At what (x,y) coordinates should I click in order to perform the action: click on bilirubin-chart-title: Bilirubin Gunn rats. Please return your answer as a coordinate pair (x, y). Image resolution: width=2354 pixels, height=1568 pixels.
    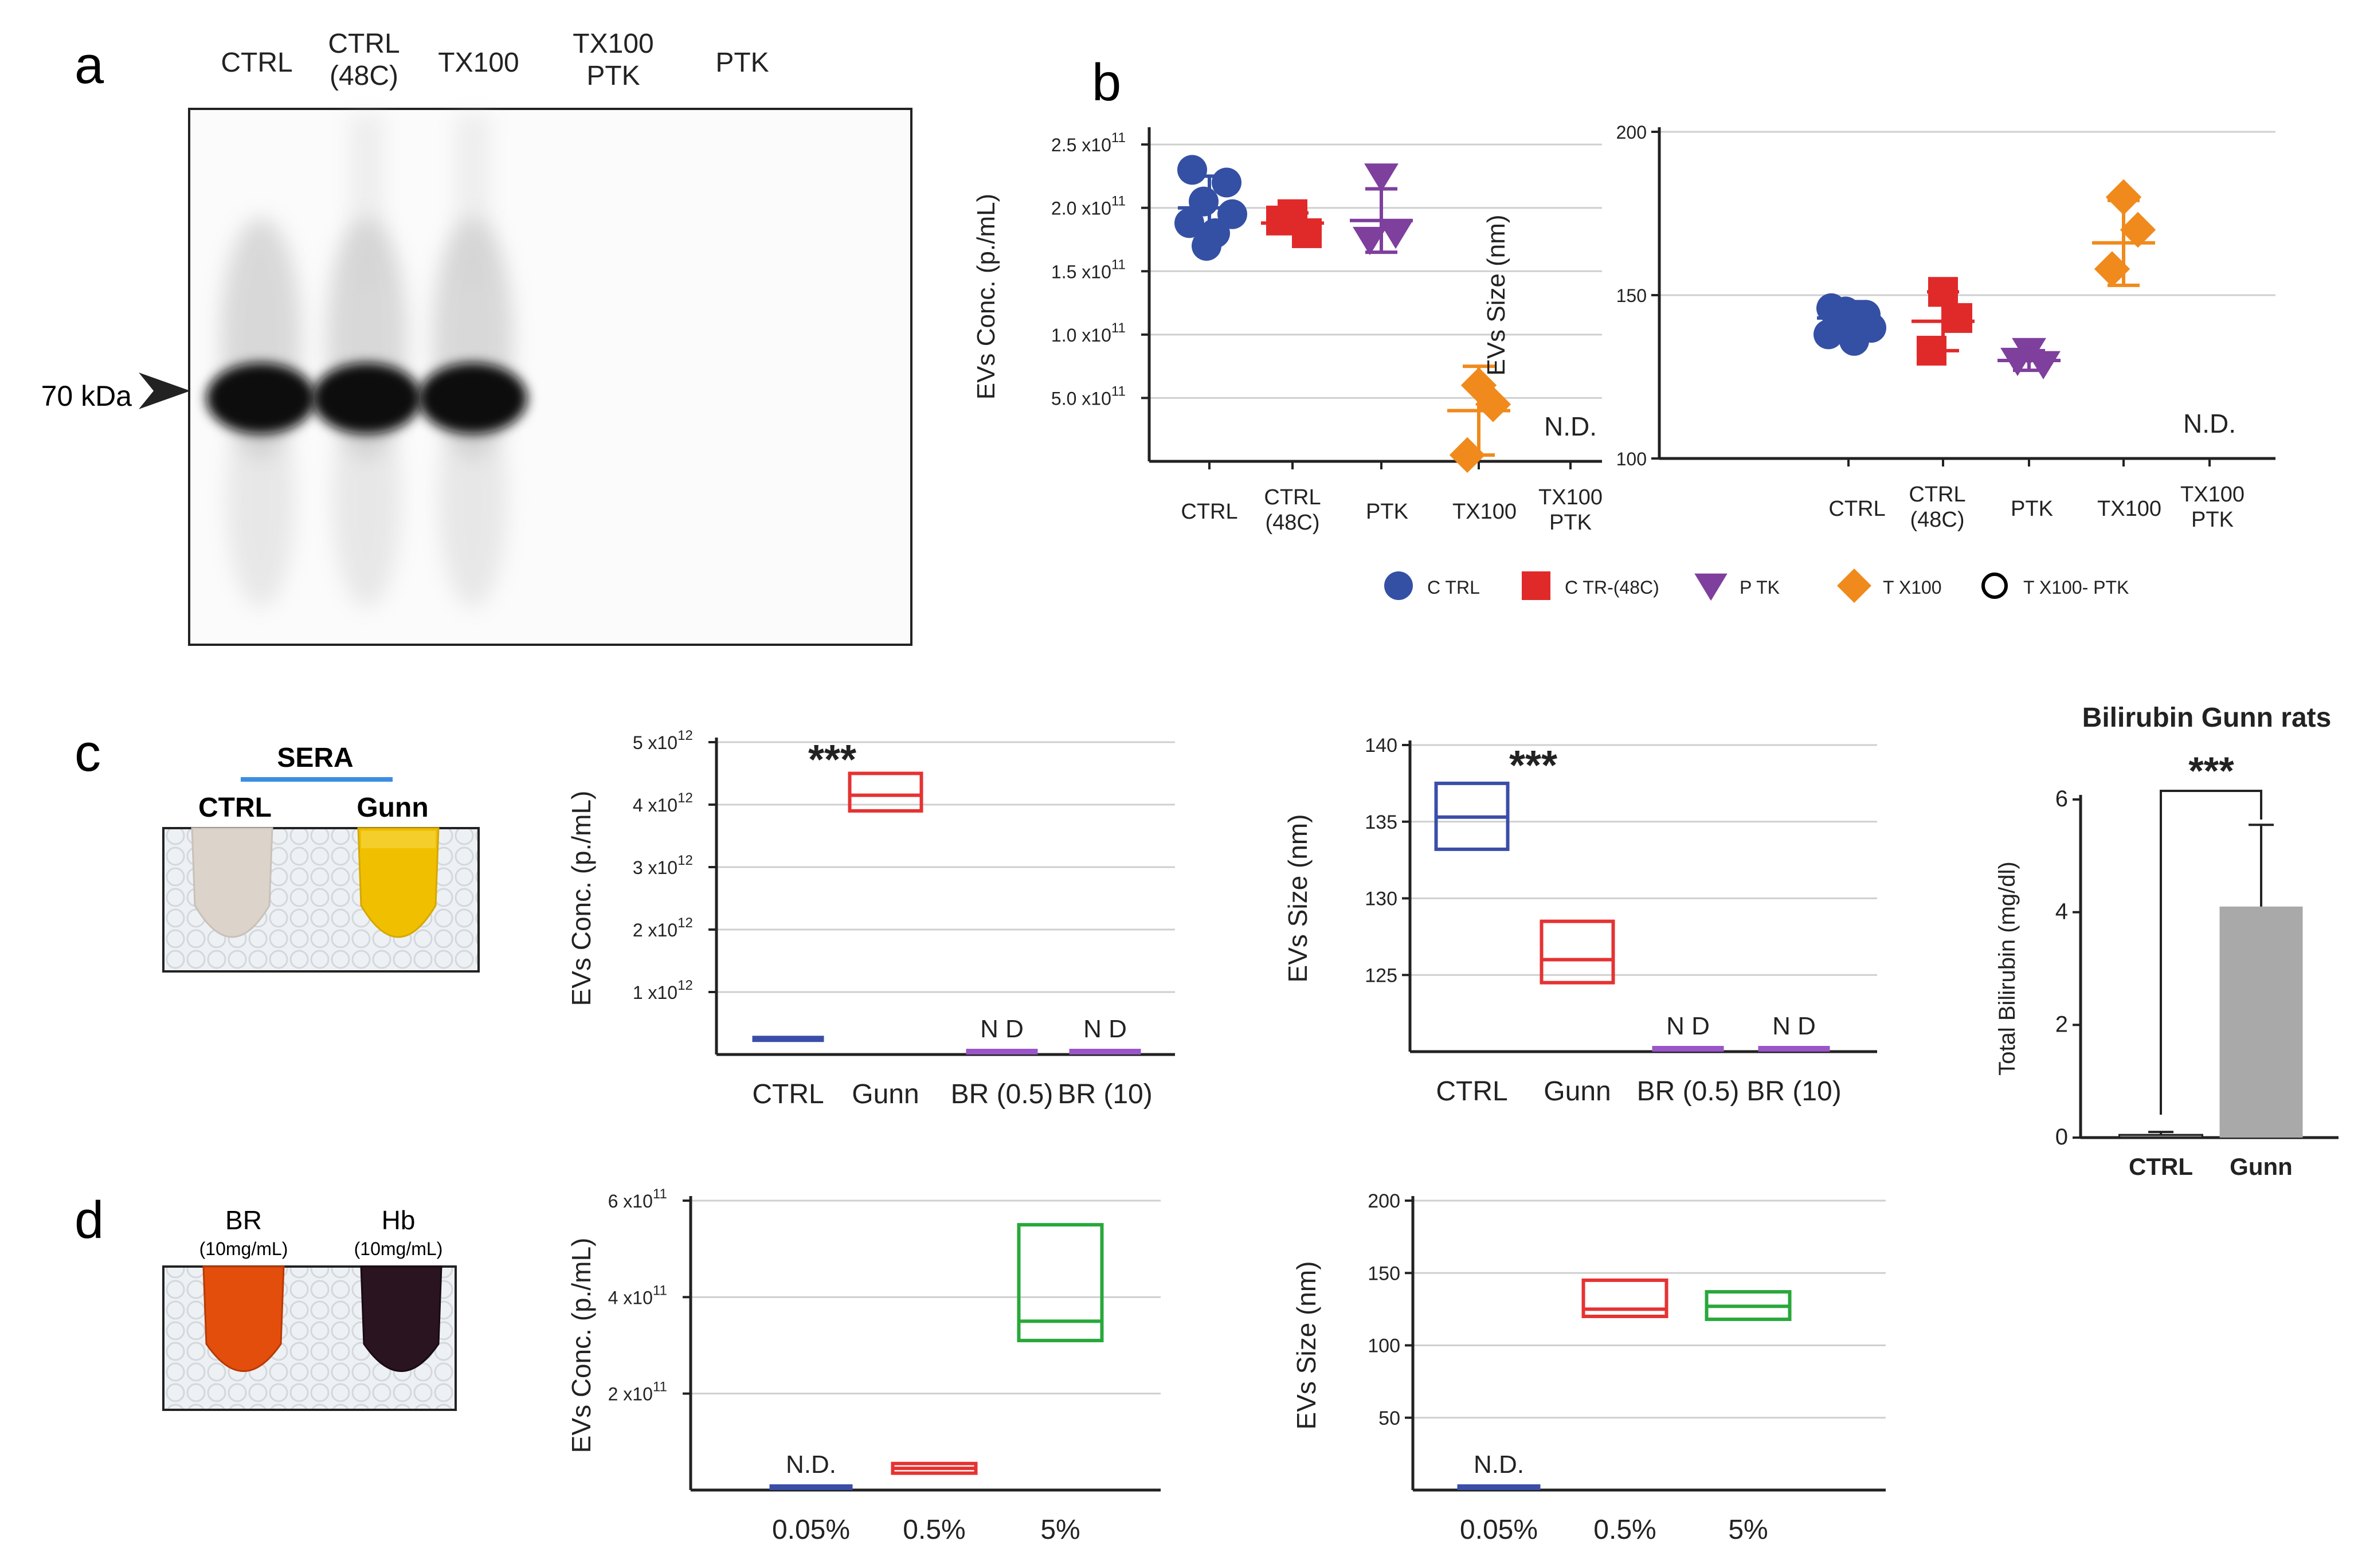
    Looking at the image, I should click on (2207, 718).